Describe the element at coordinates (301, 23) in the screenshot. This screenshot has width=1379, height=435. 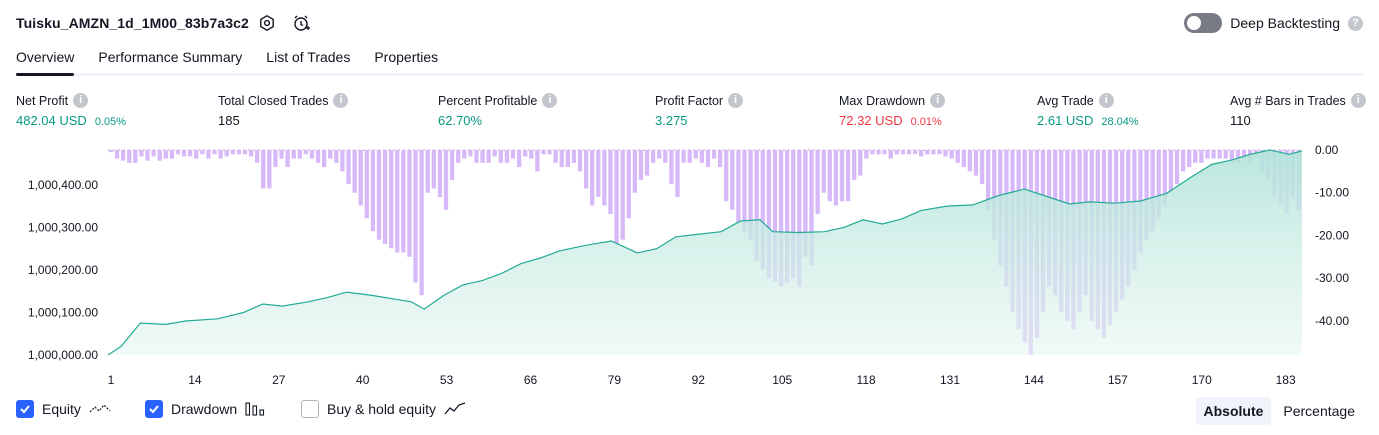
I see `alarm-icon` at that location.